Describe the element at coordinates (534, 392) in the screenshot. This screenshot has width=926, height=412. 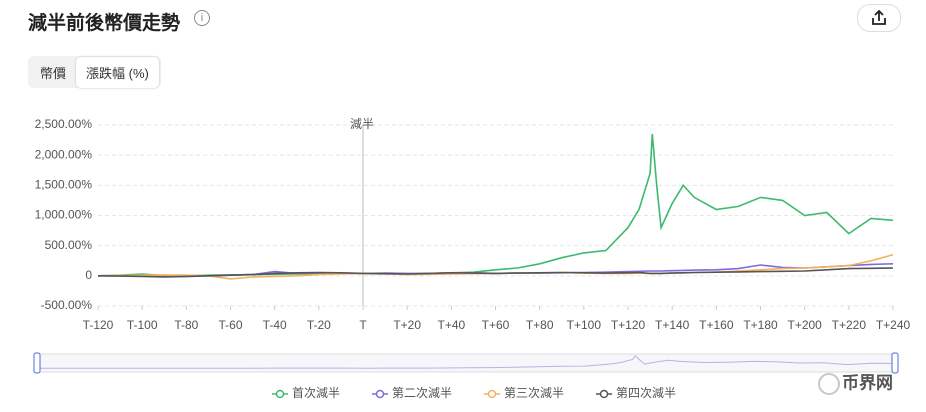
I see `legend-label: 第三次減半` at that location.